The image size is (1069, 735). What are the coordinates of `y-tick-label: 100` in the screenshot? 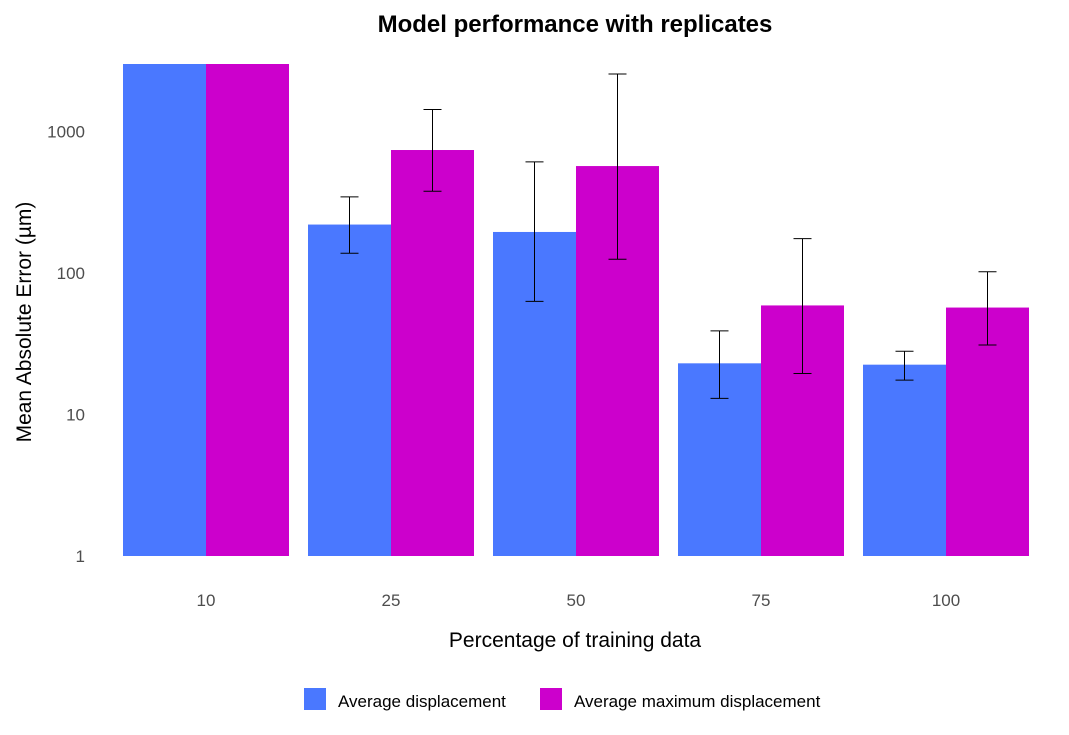 It's located at (71, 273).